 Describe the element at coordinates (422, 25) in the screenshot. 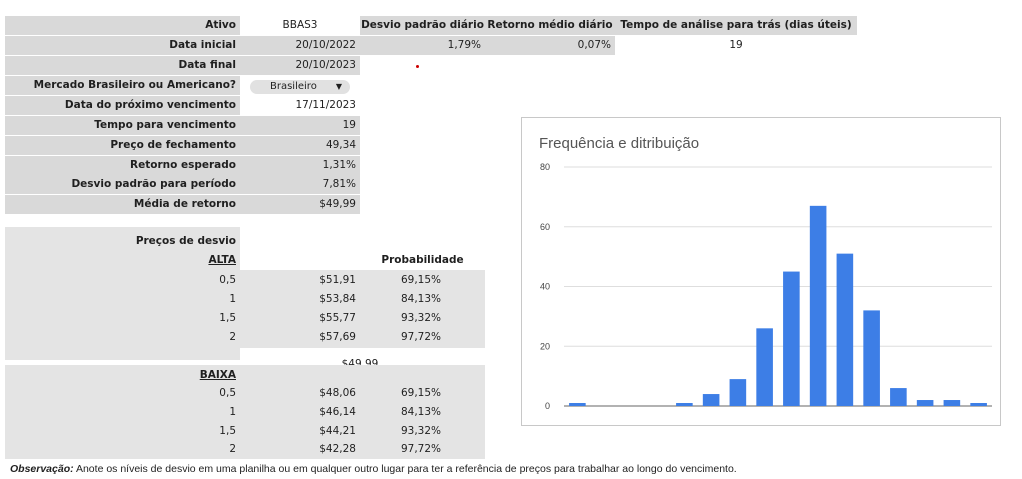

I see `desvio-diario-header: Desvio padrão diário` at that location.